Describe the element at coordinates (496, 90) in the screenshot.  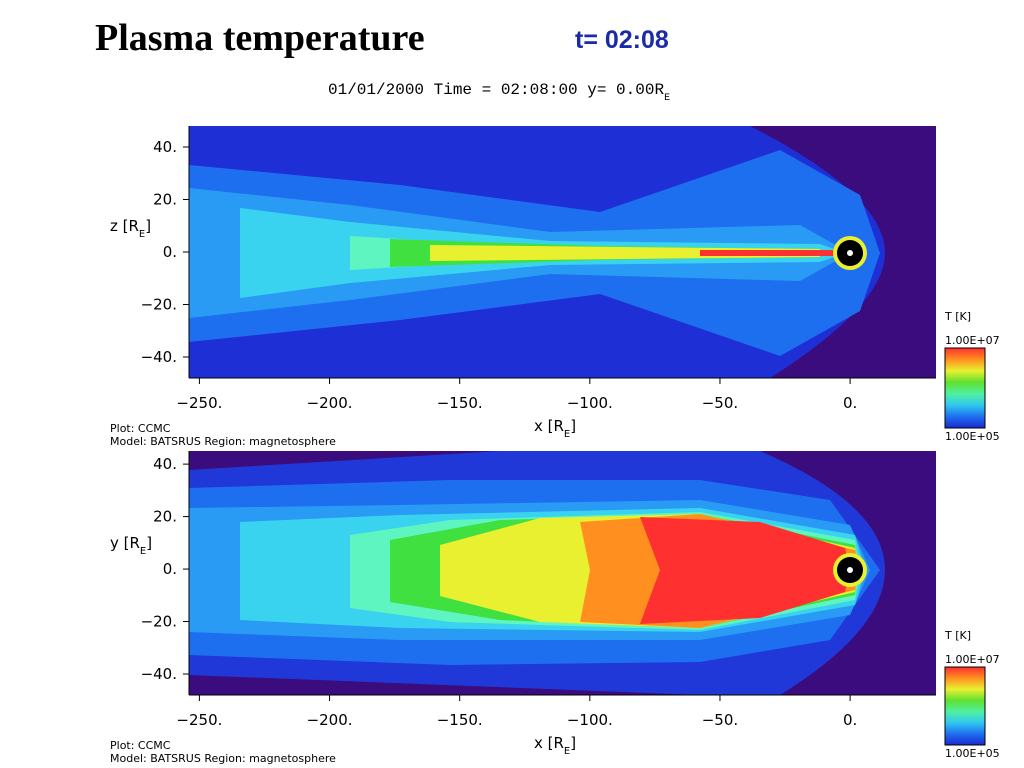
I see `plot-header-part: 01/01/2000 Time = 02:08:00 y= 0.00R` at that location.